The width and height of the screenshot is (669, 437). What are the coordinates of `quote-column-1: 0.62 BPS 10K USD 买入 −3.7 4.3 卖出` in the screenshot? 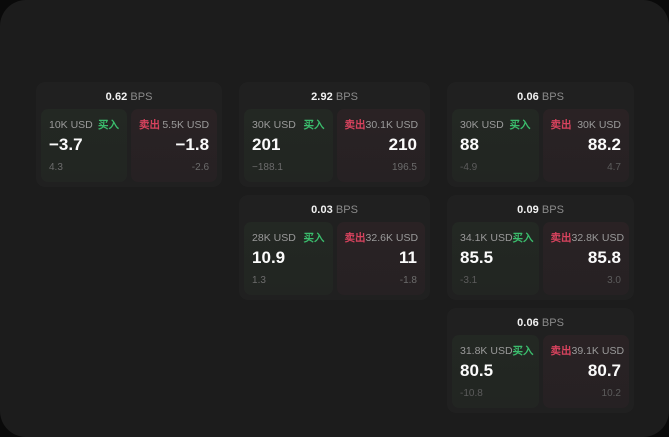 It's located at (129, 134).